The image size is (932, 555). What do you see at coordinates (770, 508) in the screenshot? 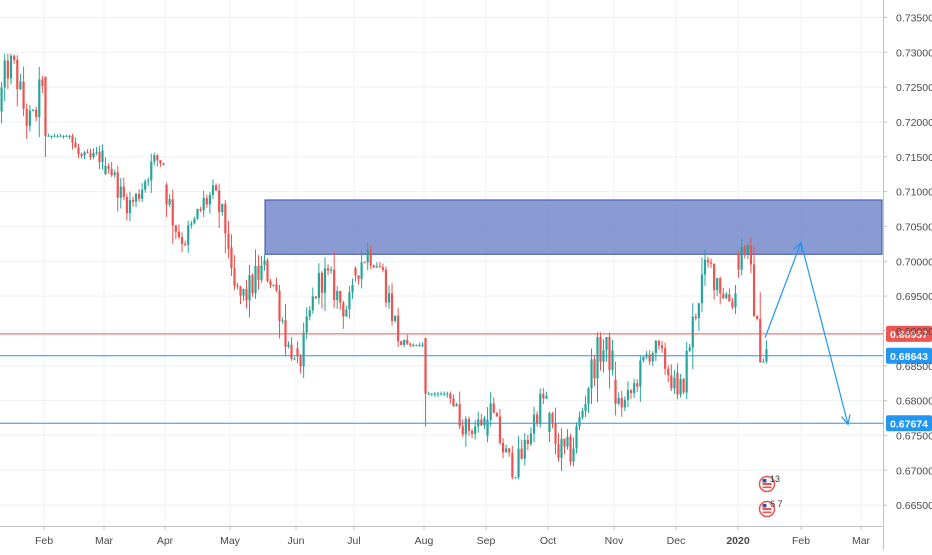
I see `event-marker: 6 7` at bounding box center [770, 508].